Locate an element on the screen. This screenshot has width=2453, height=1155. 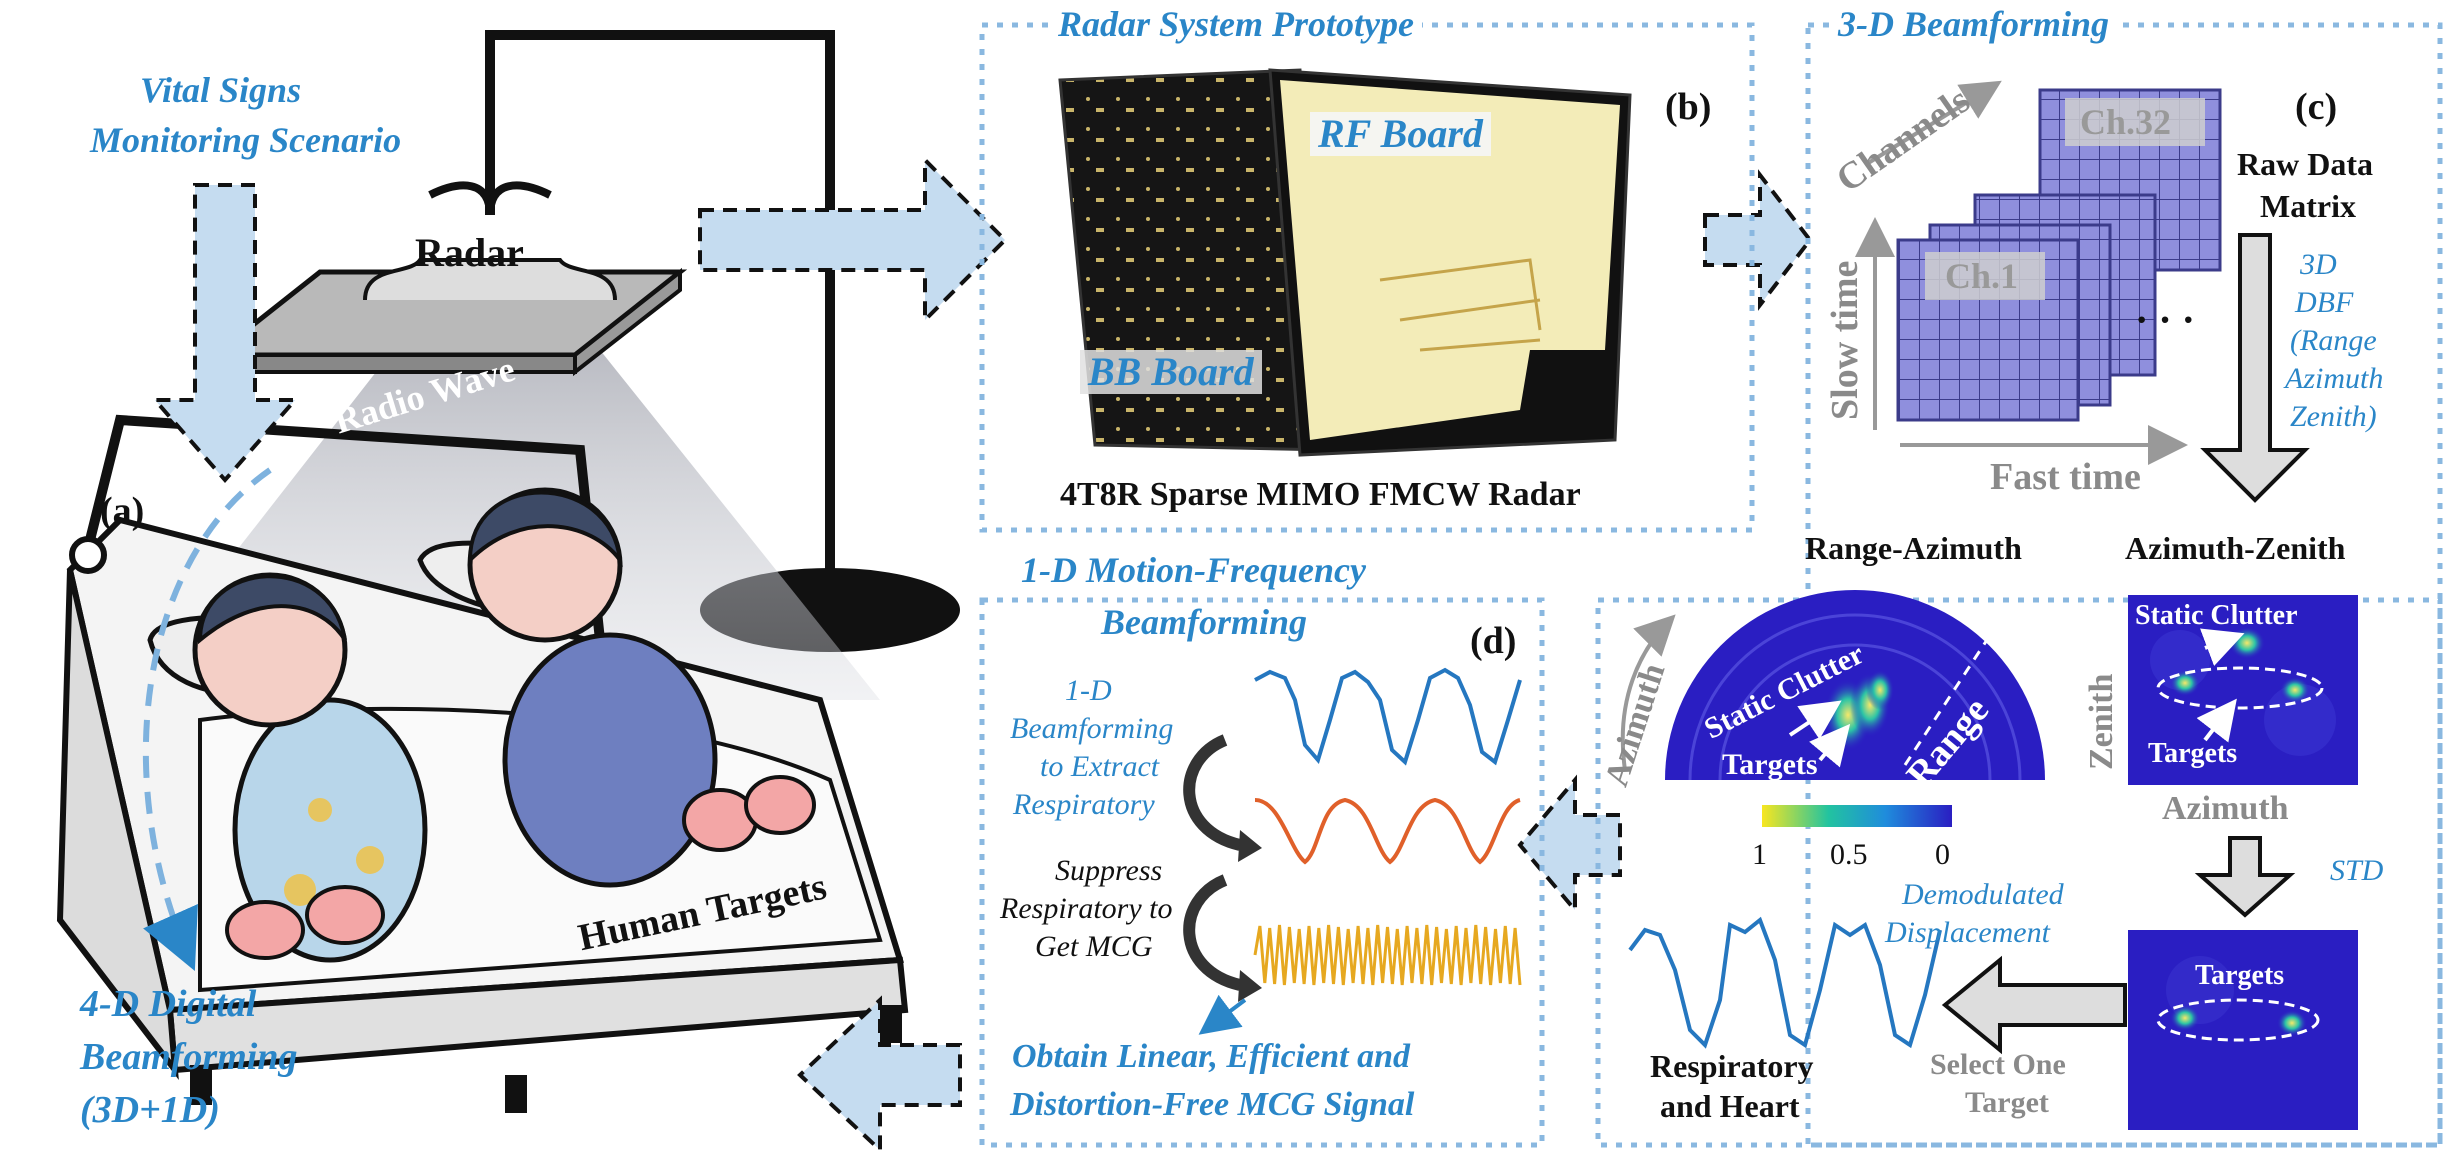
flow-arrow-right-to-c is located at coordinates (1758, 240).